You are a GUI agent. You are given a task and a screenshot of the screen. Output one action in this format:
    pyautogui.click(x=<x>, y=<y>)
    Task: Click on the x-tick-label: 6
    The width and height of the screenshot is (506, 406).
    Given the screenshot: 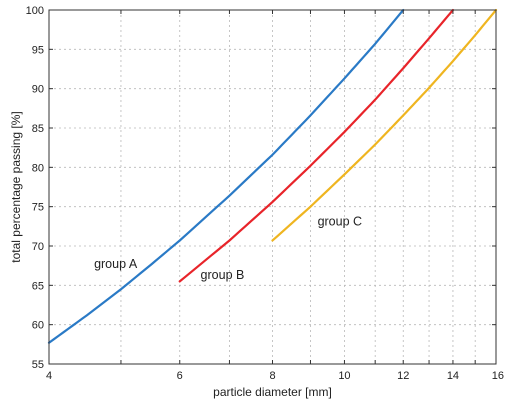 What is the action you would take?
    pyautogui.click(x=180, y=376)
    